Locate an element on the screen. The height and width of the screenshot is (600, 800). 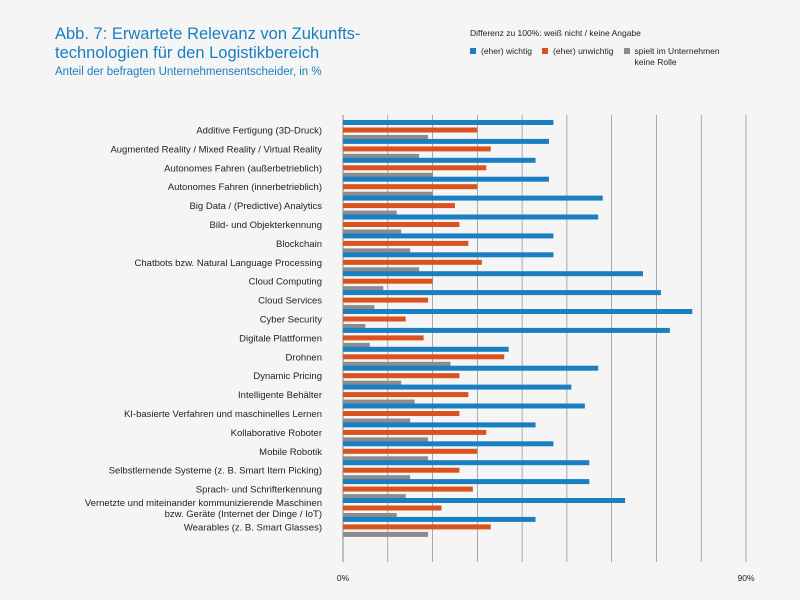
chart-title-line-1: Abb. 7: Erwartete Relevanz von Zukunfts- is located at coordinates (208, 34).